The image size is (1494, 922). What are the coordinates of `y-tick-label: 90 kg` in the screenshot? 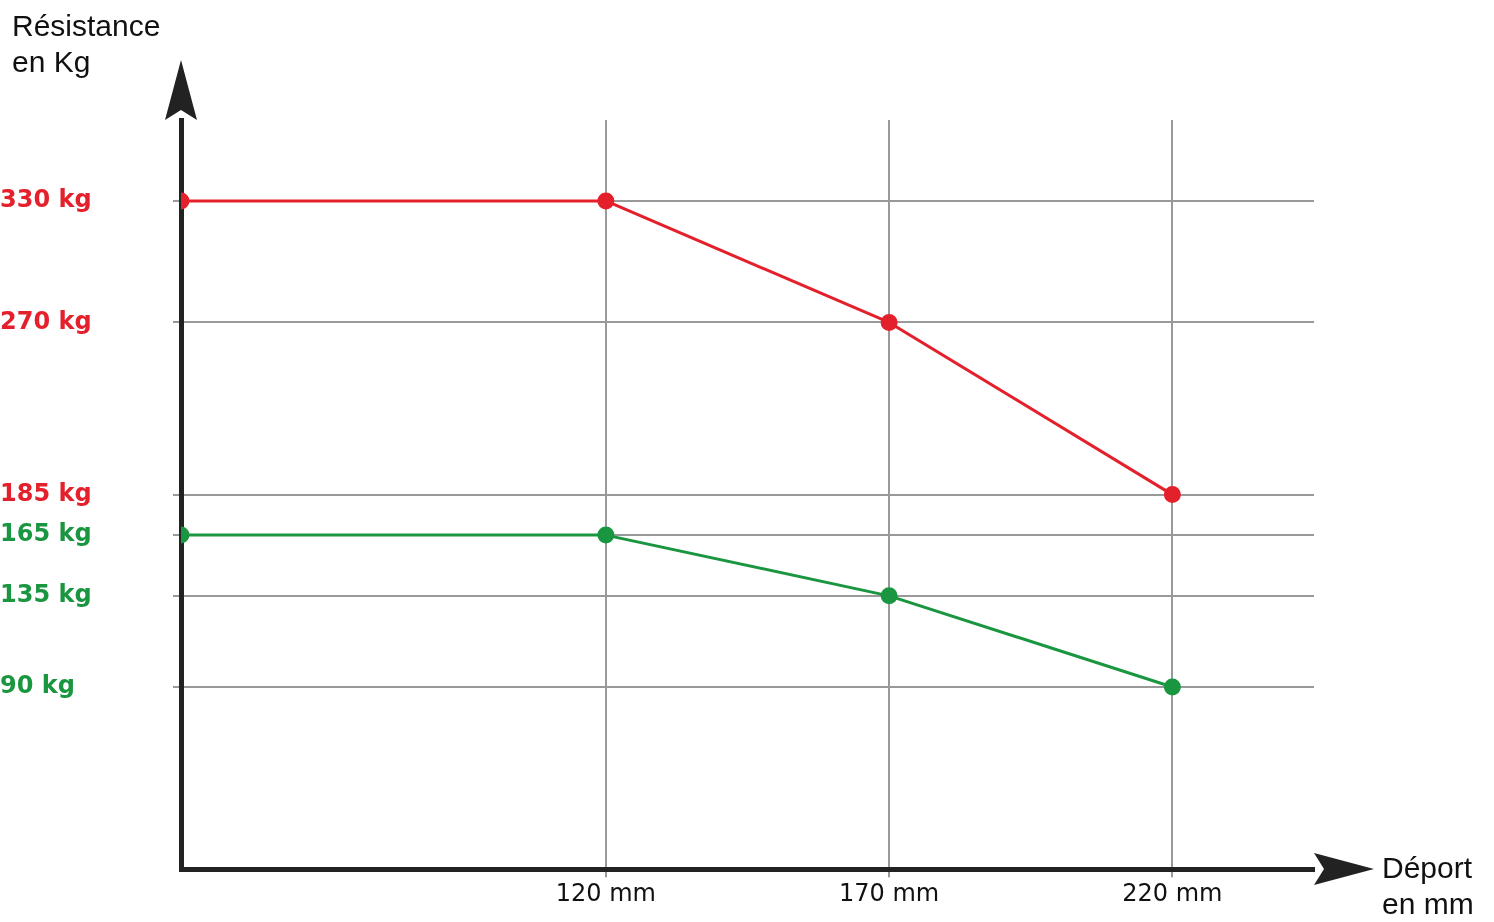 It's located at (37, 685).